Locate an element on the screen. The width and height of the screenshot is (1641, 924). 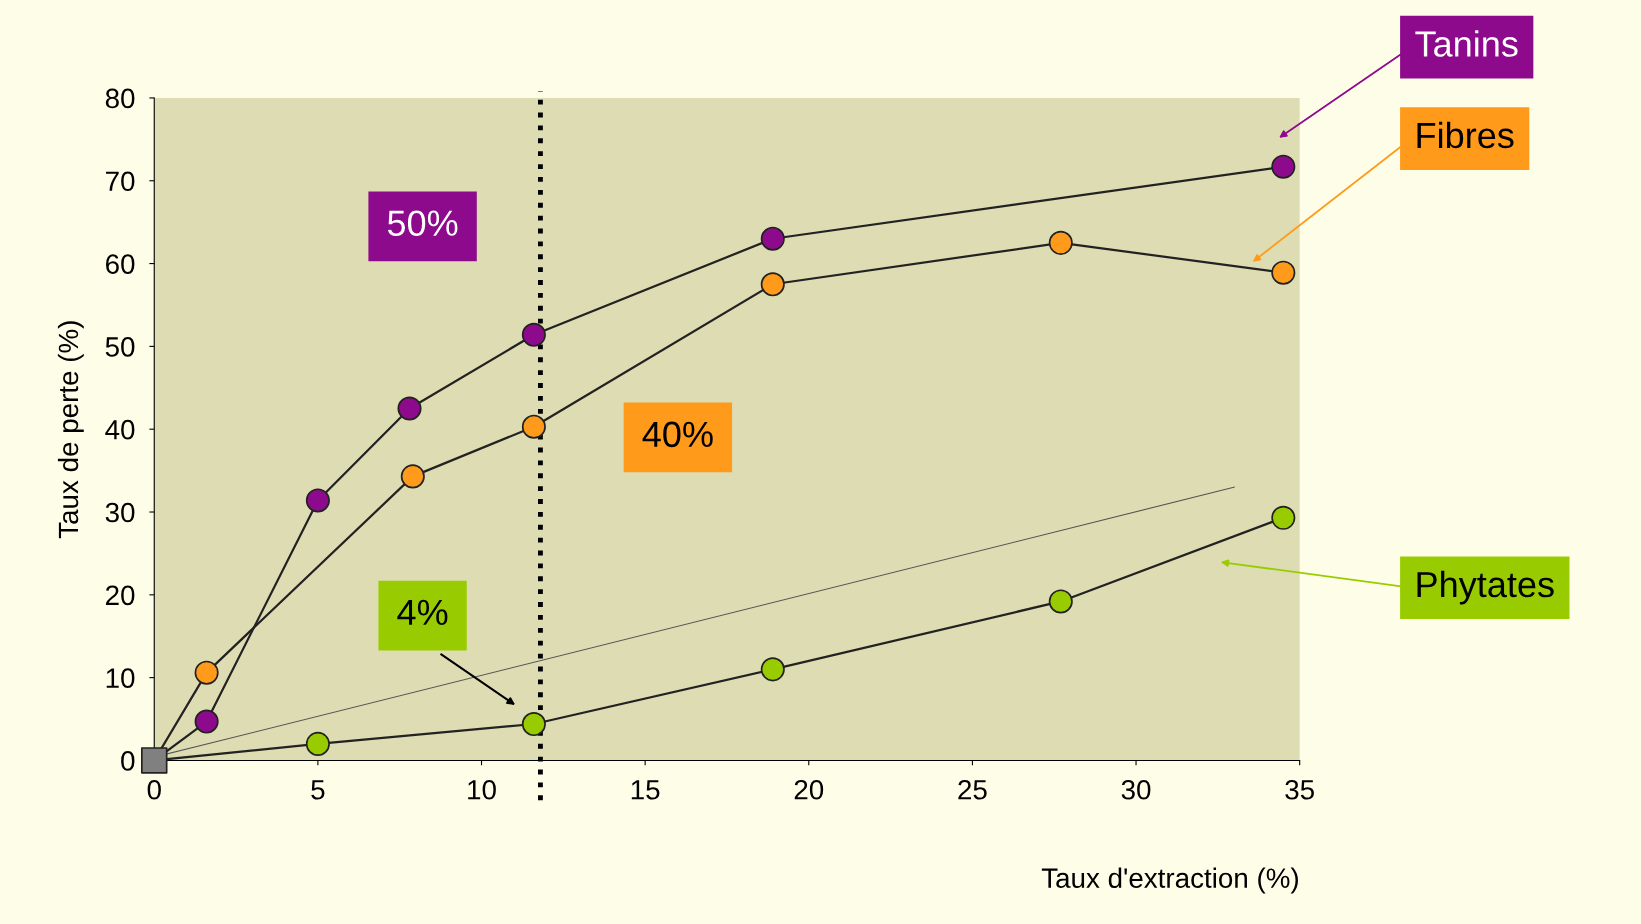
y-tick-label: 40 is located at coordinates (120, 429).